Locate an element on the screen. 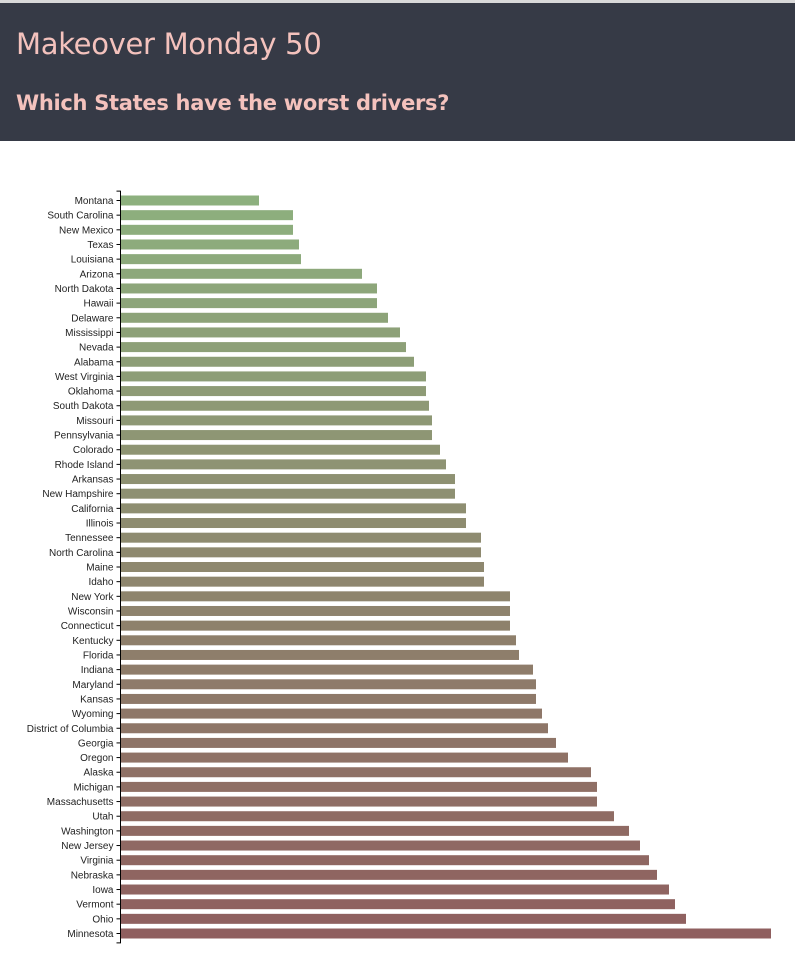 The height and width of the screenshot is (960, 795). y-tick-label: Texas is located at coordinates (100, 245).